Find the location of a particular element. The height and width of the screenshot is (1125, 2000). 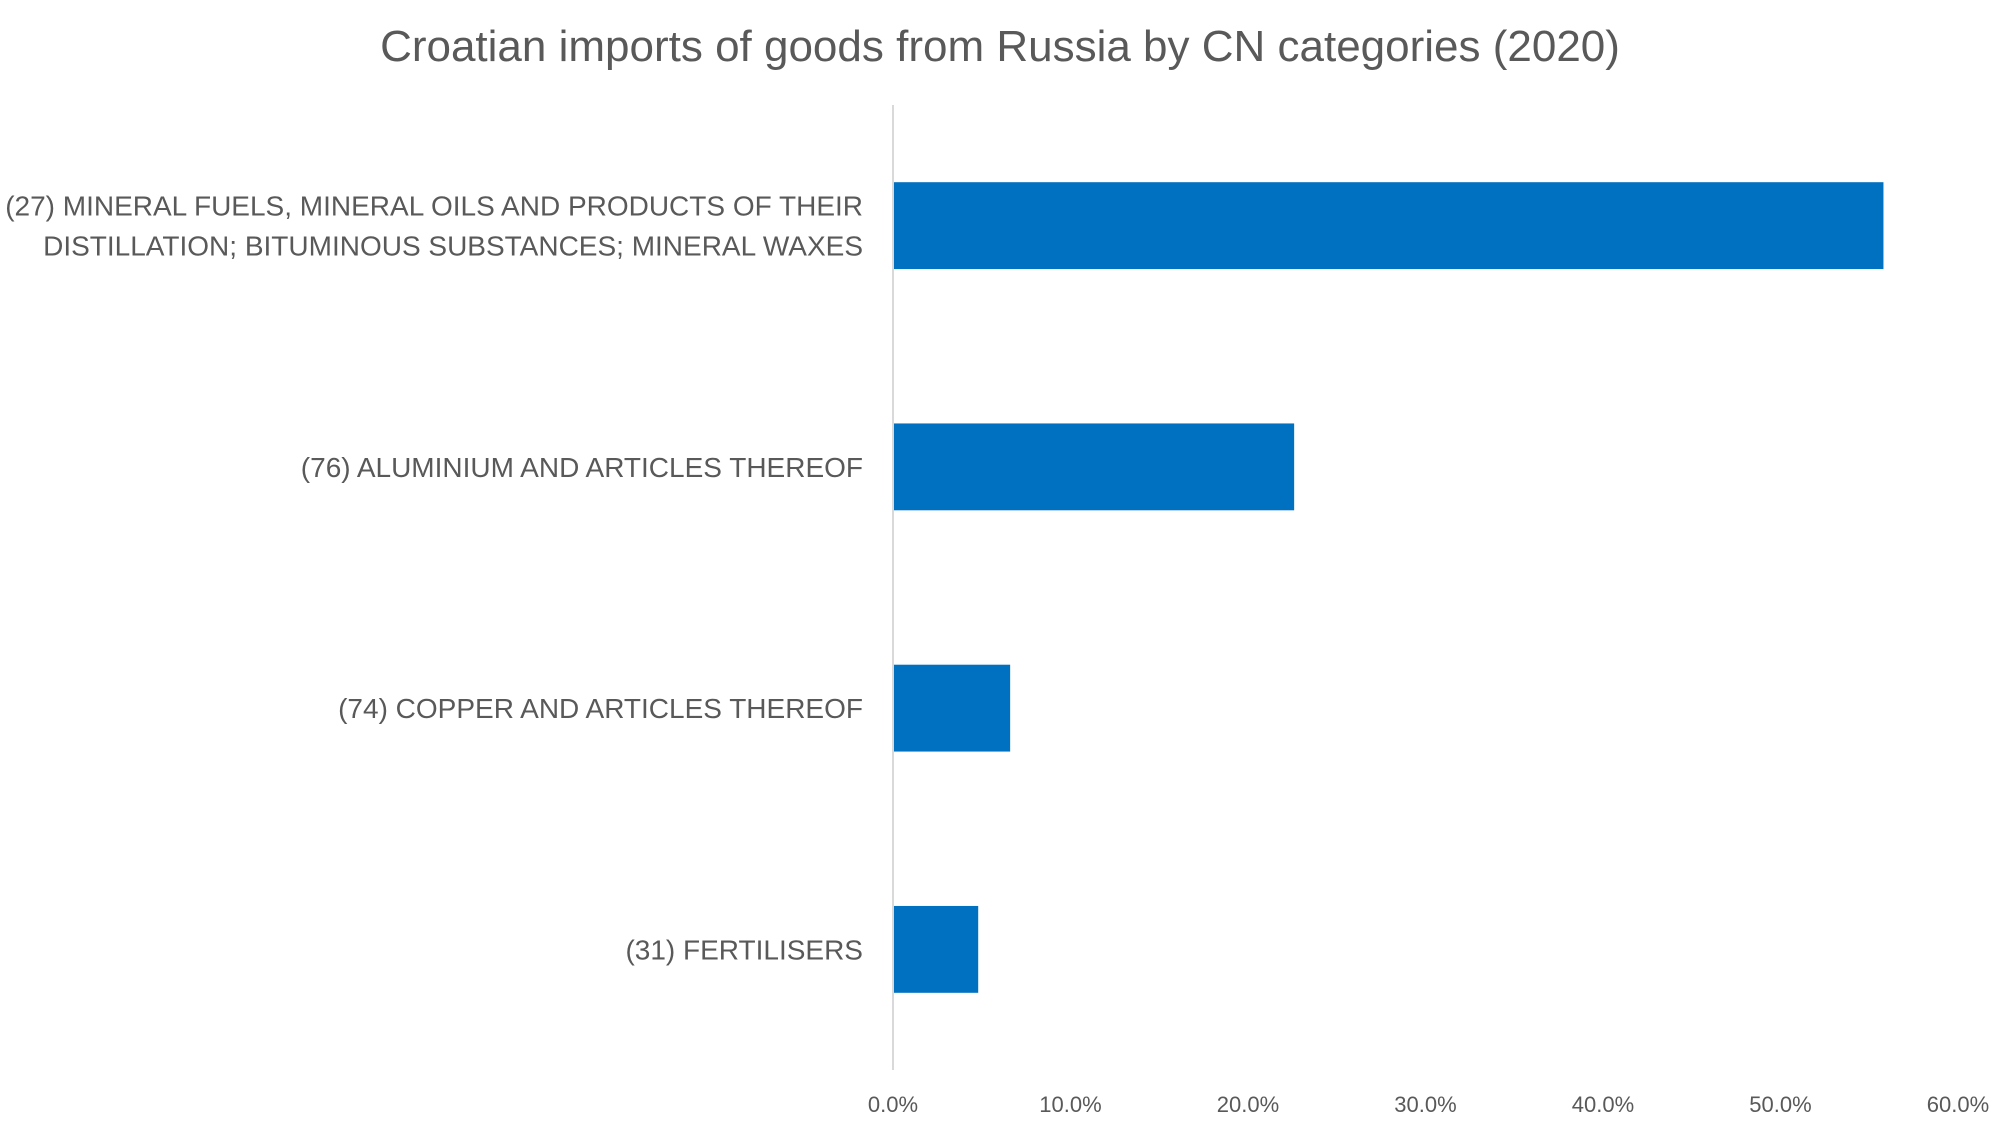

x-tick-label-2: 20.0% is located at coordinates (1248, 1104).